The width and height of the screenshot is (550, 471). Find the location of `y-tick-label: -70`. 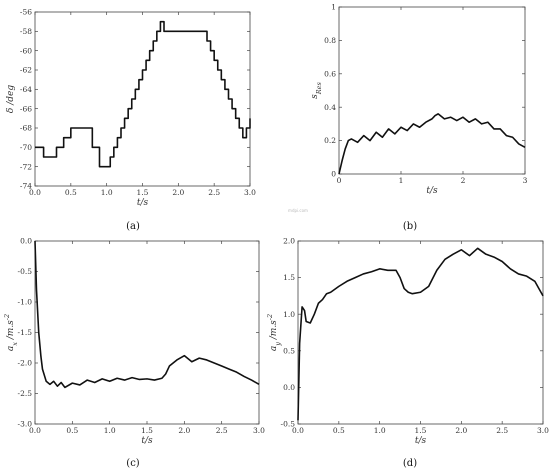

y-tick-label: -70 is located at coordinates (26, 147).